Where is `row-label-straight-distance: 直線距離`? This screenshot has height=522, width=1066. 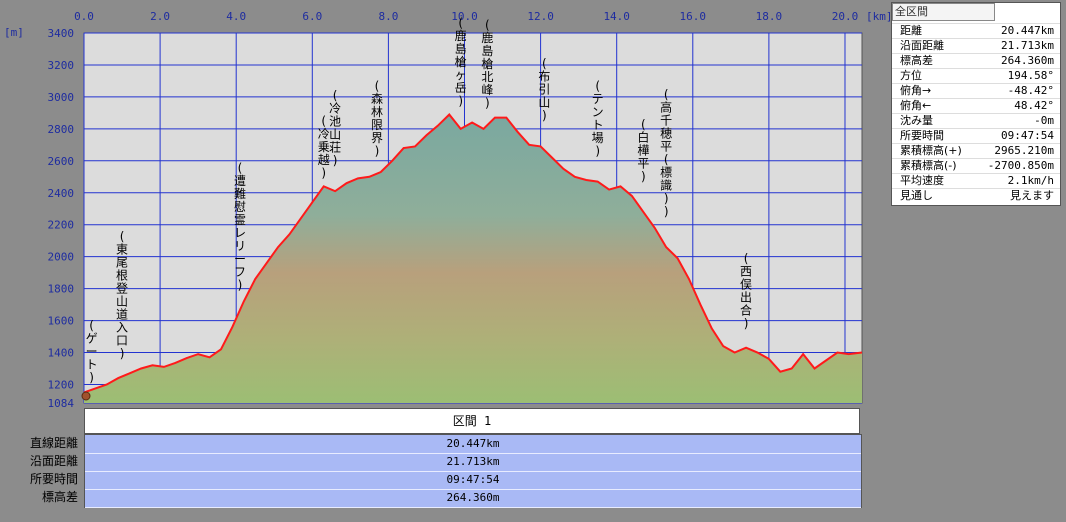
row-label-straight-distance: 直線距離 is located at coordinates (53, 443).